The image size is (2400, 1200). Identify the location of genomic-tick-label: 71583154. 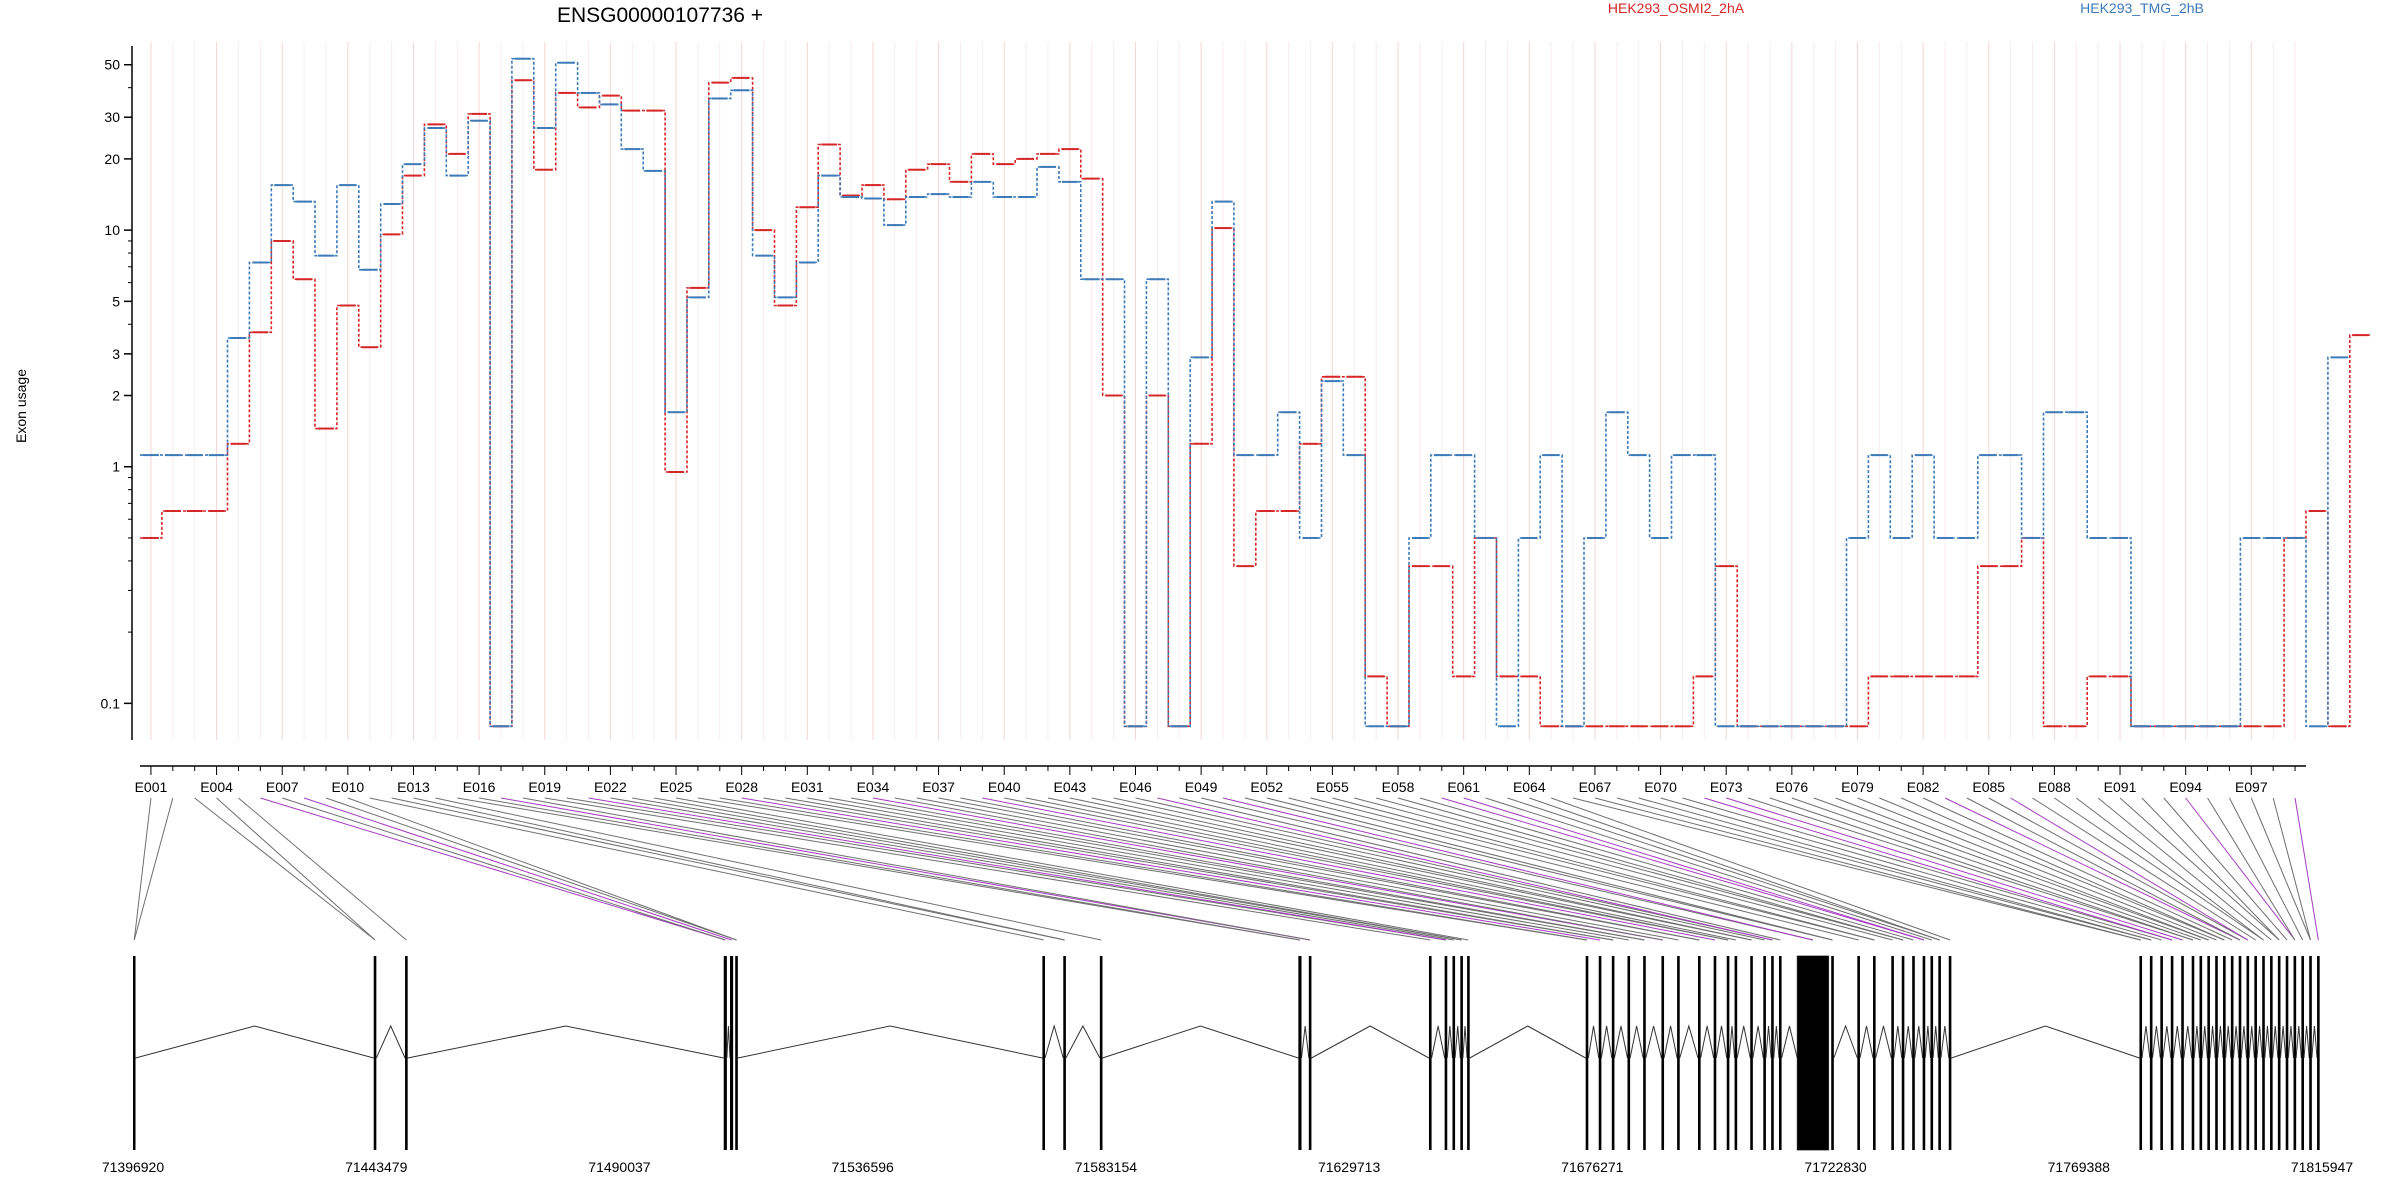
(1106, 1167).